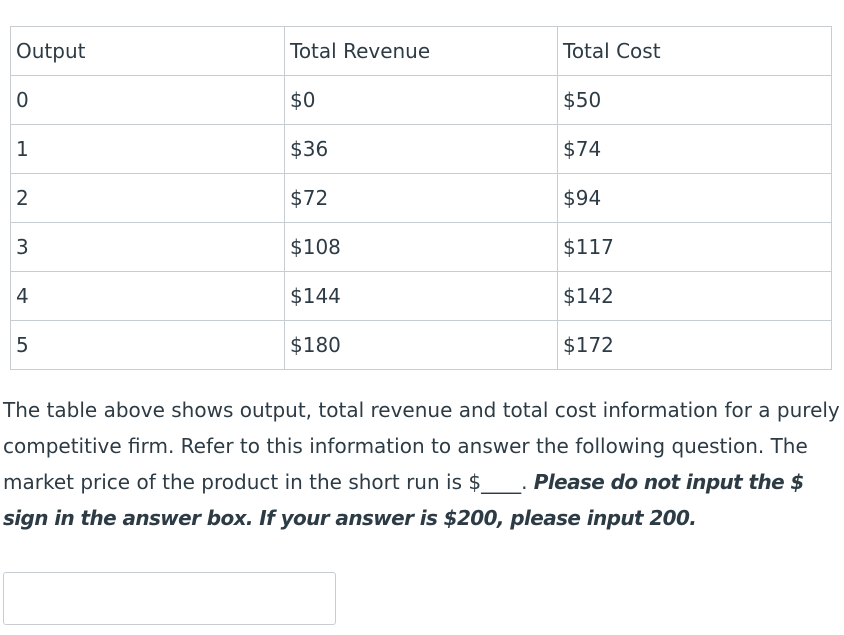  I want to click on column-header-total-revenue: Total Revenue, so click(421, 51).